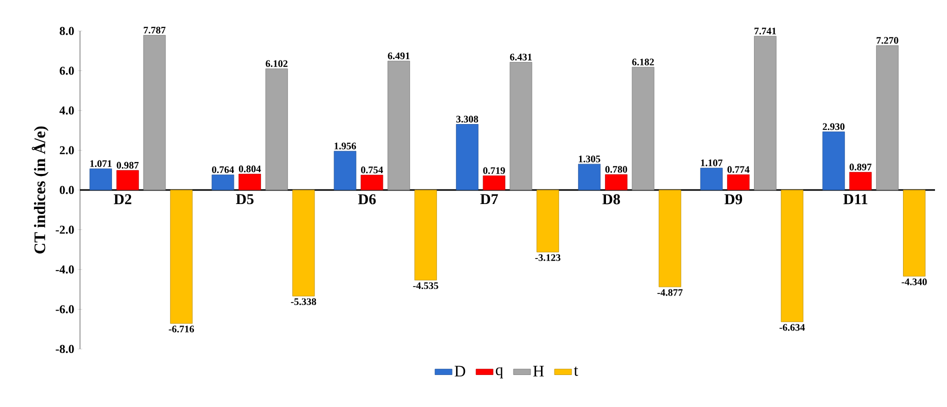  What do you see at coordinates (123, 199) in the screenshot?
I see `x-tick-label: D2` at bounding box center [123, 199].